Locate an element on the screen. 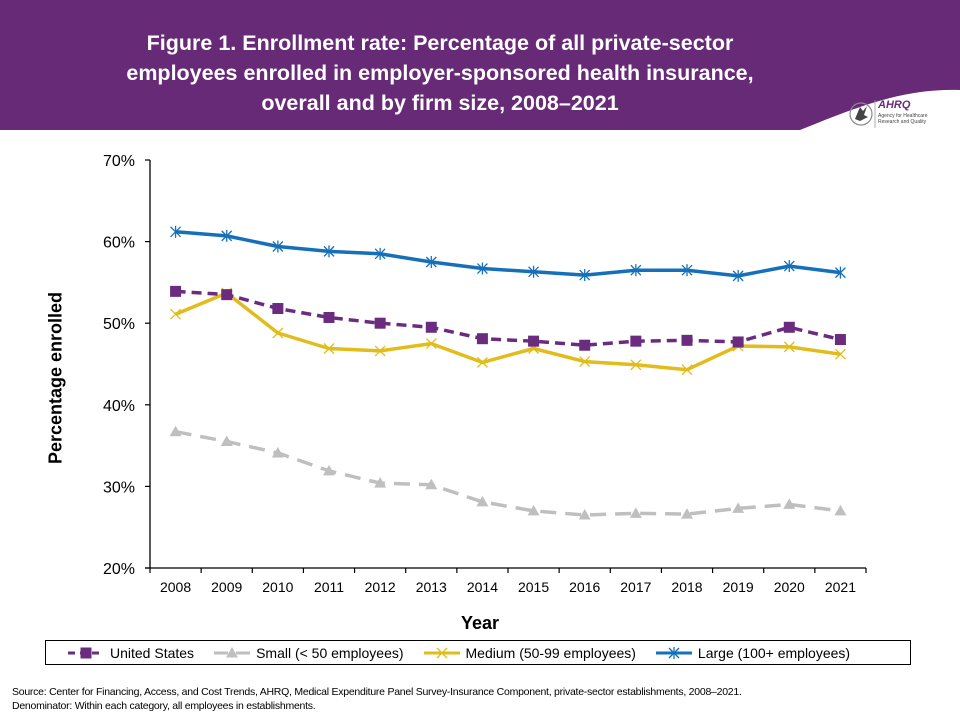 This screenshot has width=960, height=720. legend-marker-small-50-employees is located at coordinates (232, 651).